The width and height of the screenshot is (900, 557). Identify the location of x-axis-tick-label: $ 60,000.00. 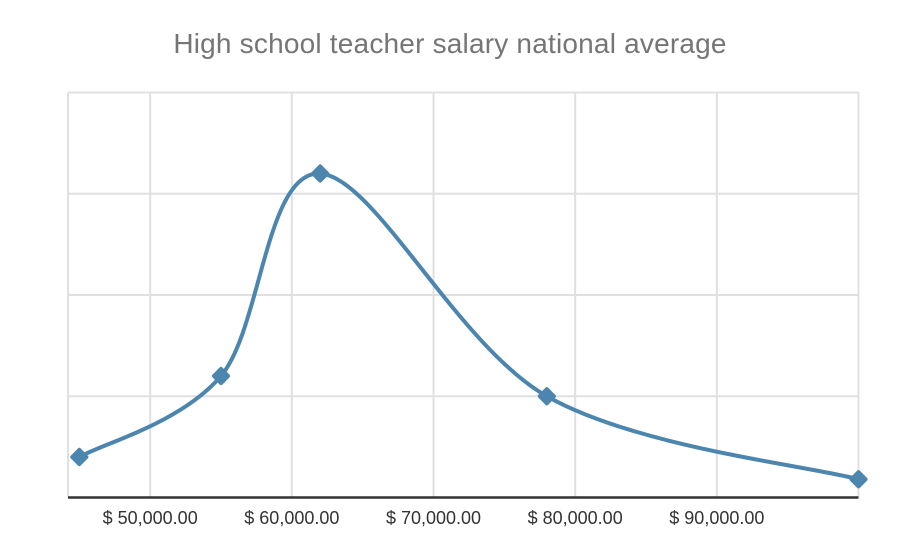
(292, 518).